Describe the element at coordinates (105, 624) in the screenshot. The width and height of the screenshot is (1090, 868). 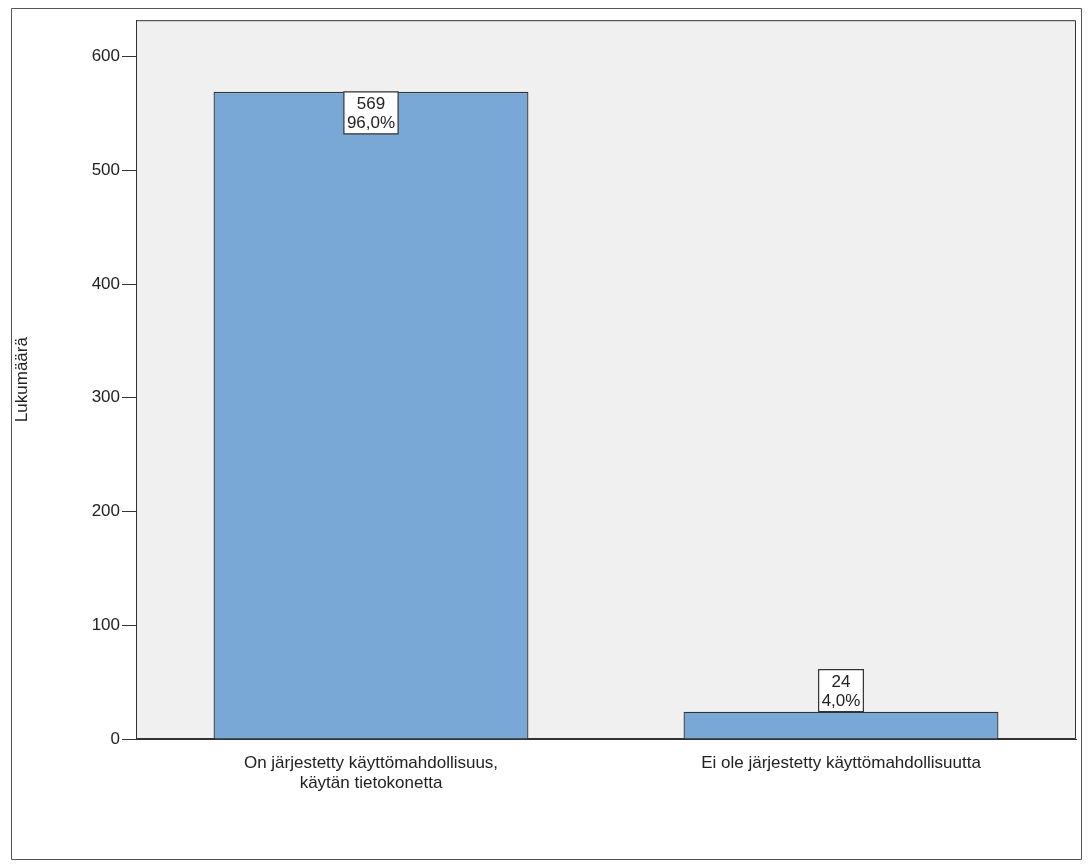
I see `y-tick-label: 100` at that location.